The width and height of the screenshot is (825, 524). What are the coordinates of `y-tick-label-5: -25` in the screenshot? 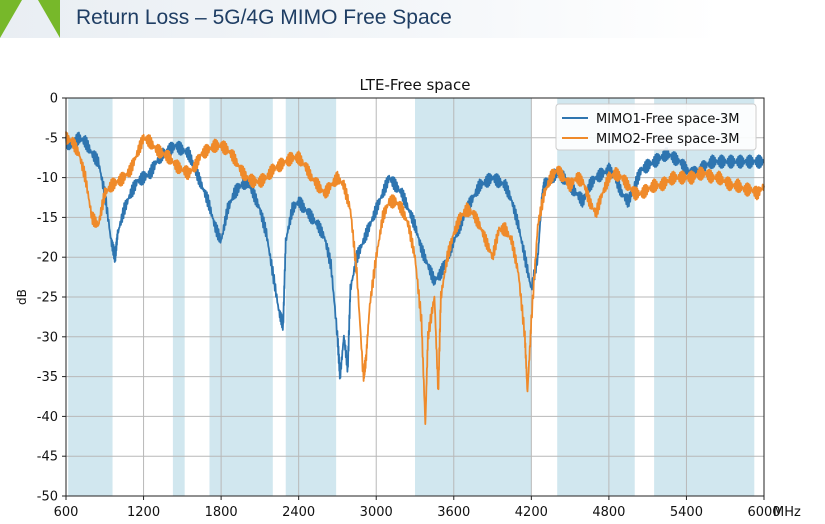 It's located at (47, 298).